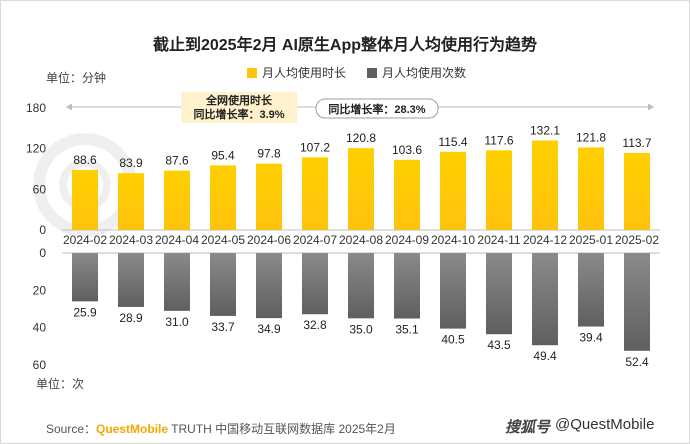  What do you see at coordinates (315, 325) in the screenshot?
I see `count-bar-value-label: 32.8` at bounding box center [315, 325].